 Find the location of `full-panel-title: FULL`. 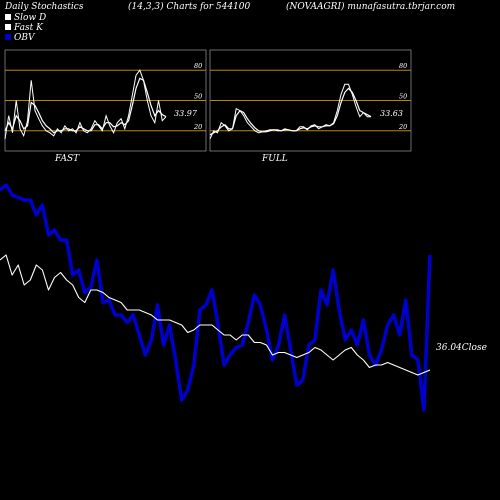

full-panel-title: FULL is located at coordinates (274, 159).